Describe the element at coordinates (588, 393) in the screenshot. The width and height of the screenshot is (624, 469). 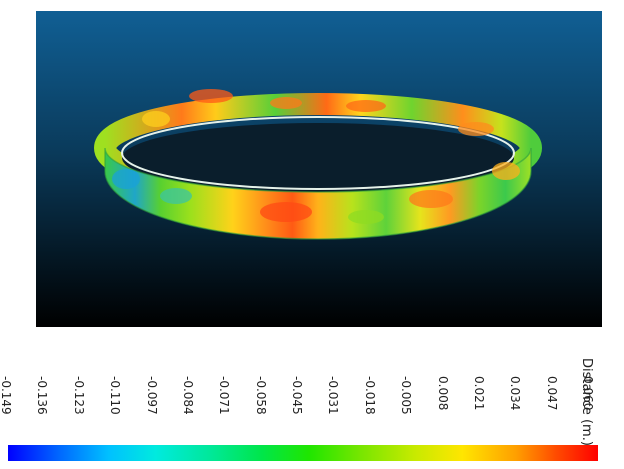
I see `legend-tick-label: 0.060` at that location.